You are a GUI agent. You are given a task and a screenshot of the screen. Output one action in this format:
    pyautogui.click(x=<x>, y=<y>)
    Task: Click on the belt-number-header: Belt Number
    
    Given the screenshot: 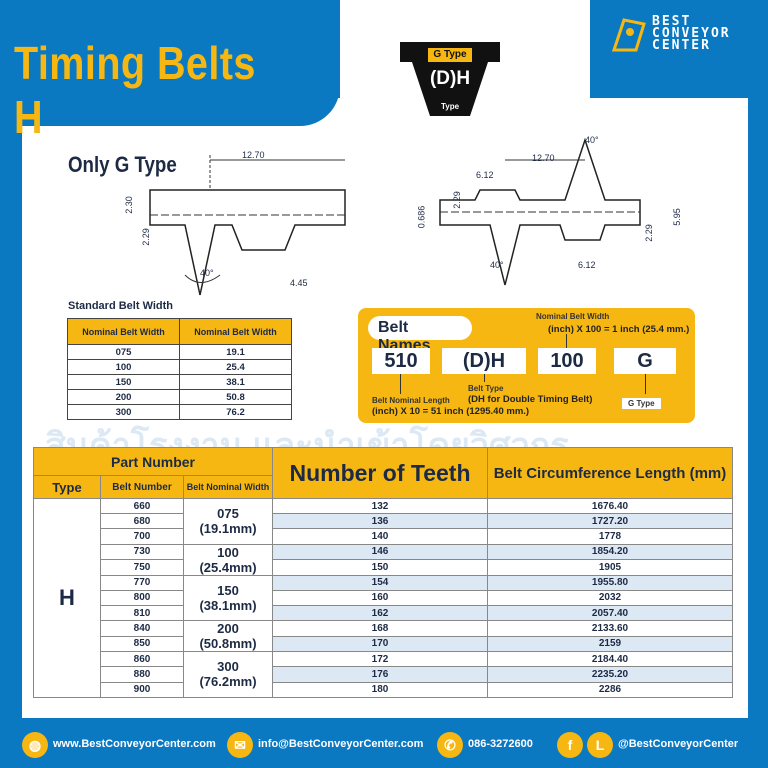 What is the action you would take?
    pyautogui.click(x=142, y=487)
    